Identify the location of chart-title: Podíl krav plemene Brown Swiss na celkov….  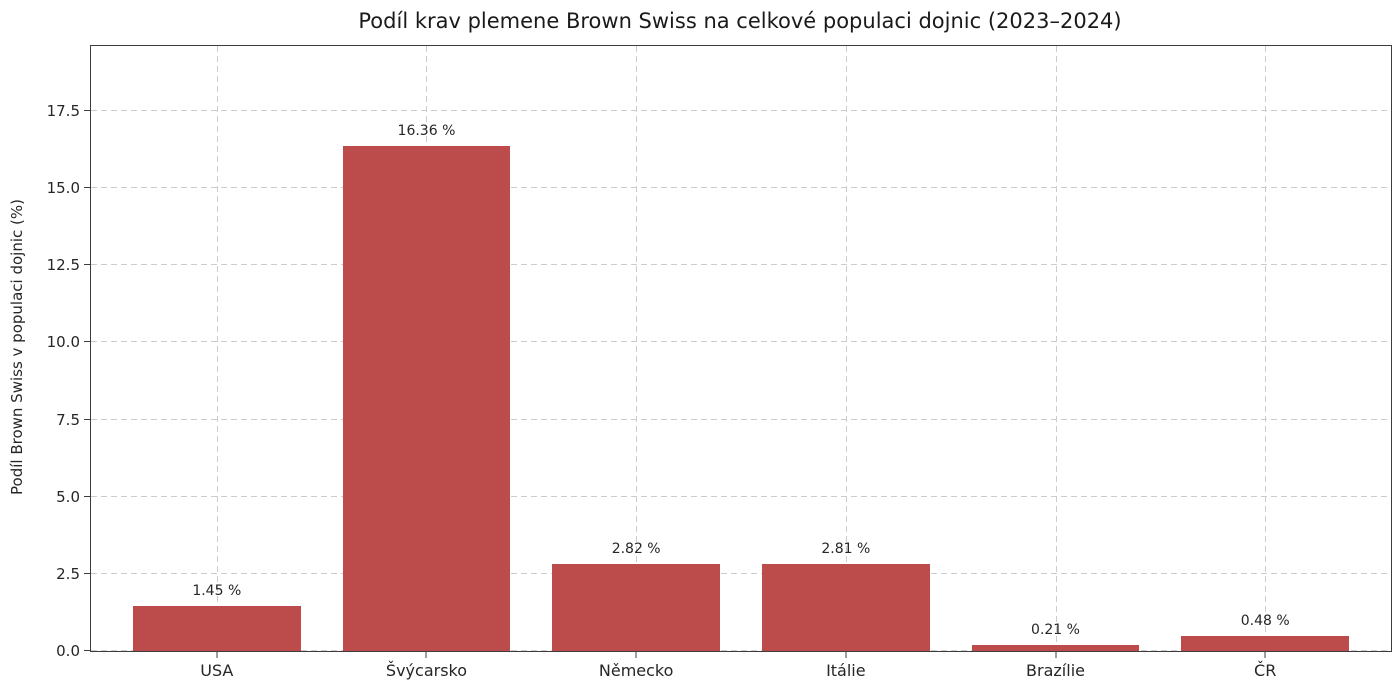
(740, 21).